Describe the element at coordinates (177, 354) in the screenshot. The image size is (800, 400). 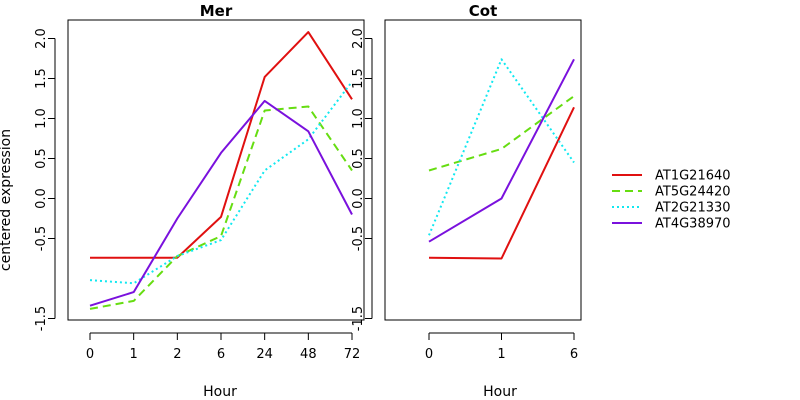
I see `x-tick-label: 2` at that location.